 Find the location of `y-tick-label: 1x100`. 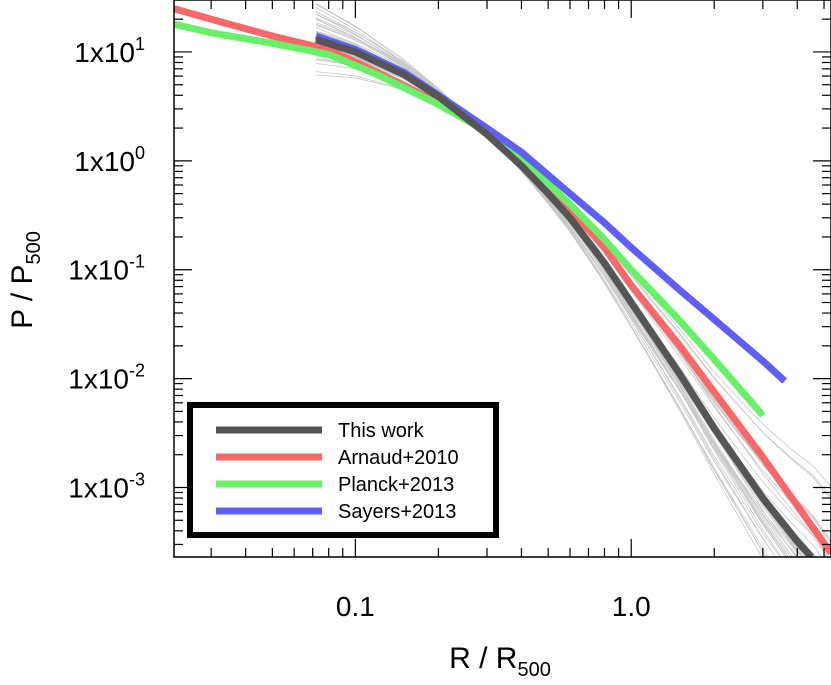

y-tick-label: 1x100 is located at coordinates (109, 160).